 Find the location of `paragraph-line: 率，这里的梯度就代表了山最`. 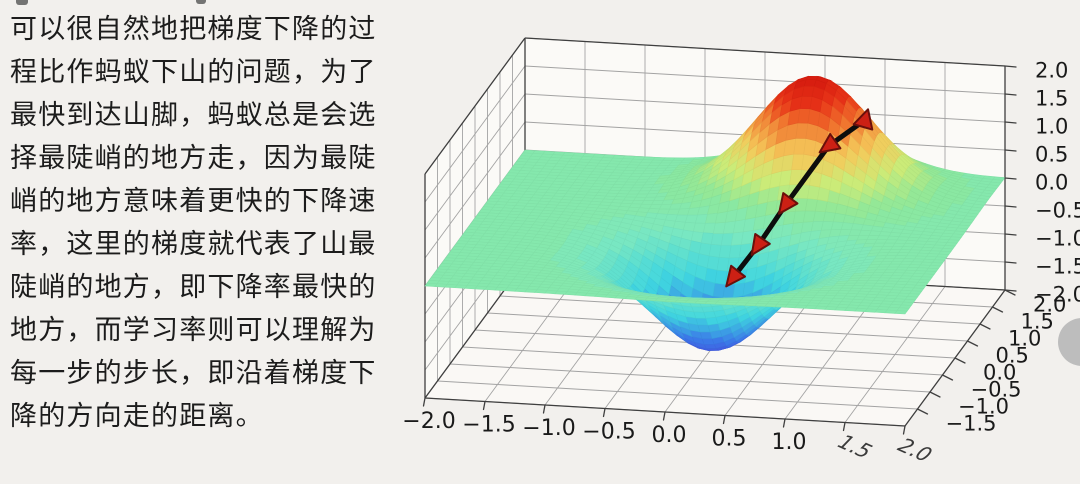

paragraph-line: 率，这里的梯度就代表了山最 is located at coordinates (193, 244).